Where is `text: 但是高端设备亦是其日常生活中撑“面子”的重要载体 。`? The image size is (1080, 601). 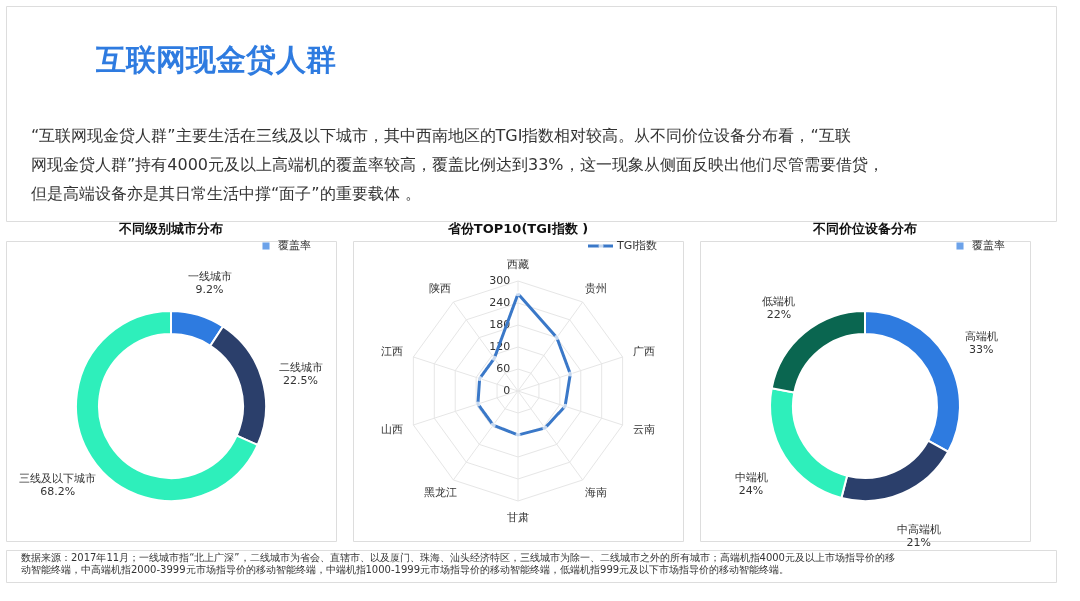
text: 但是高端设备亦是其日常生活中撑“面子”的重要载体 。 is located at coordinates (226, 193).